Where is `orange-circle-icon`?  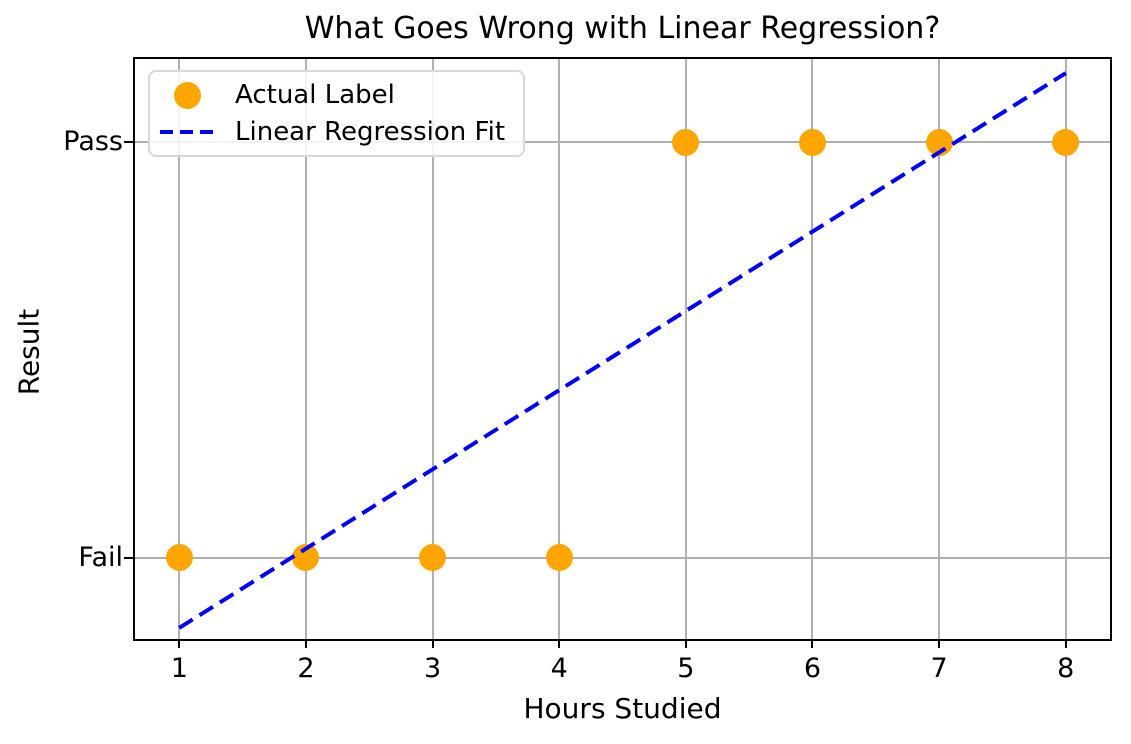 orange-circle-icon is located at coordinates (187, 95).